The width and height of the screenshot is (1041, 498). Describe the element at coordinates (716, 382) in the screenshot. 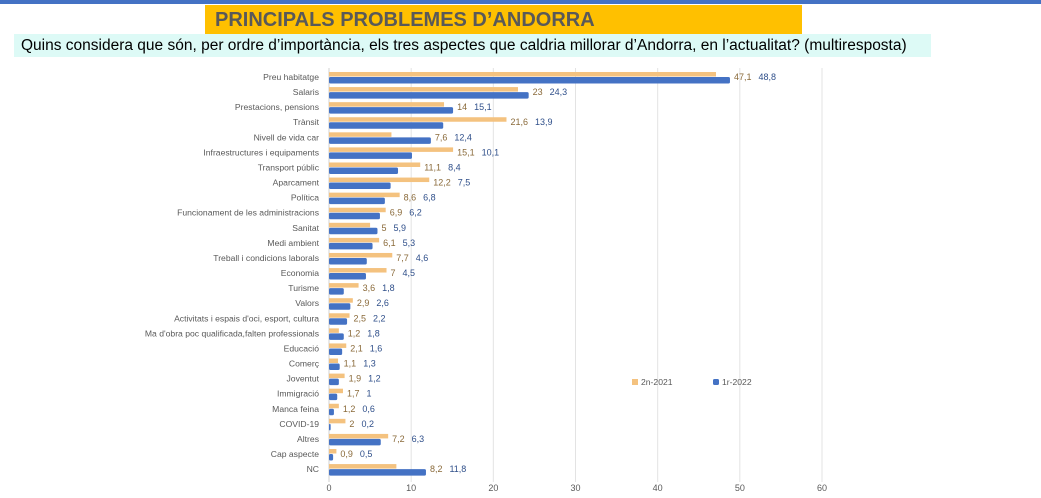

I see `legend-swatch-1r-2022` at that location.